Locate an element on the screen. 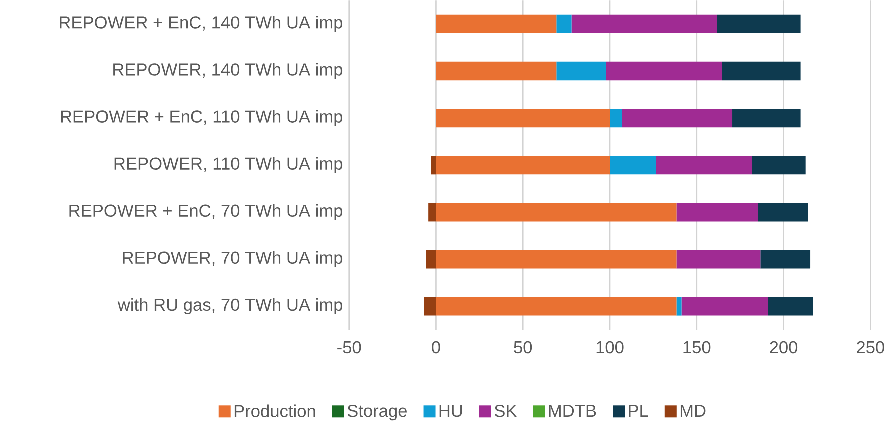 Image resolution: width=896 pixels, height=428 pixels. y-tick-label: REPOWER, 140 TWh UA imp is located at coordinates (228, 71).